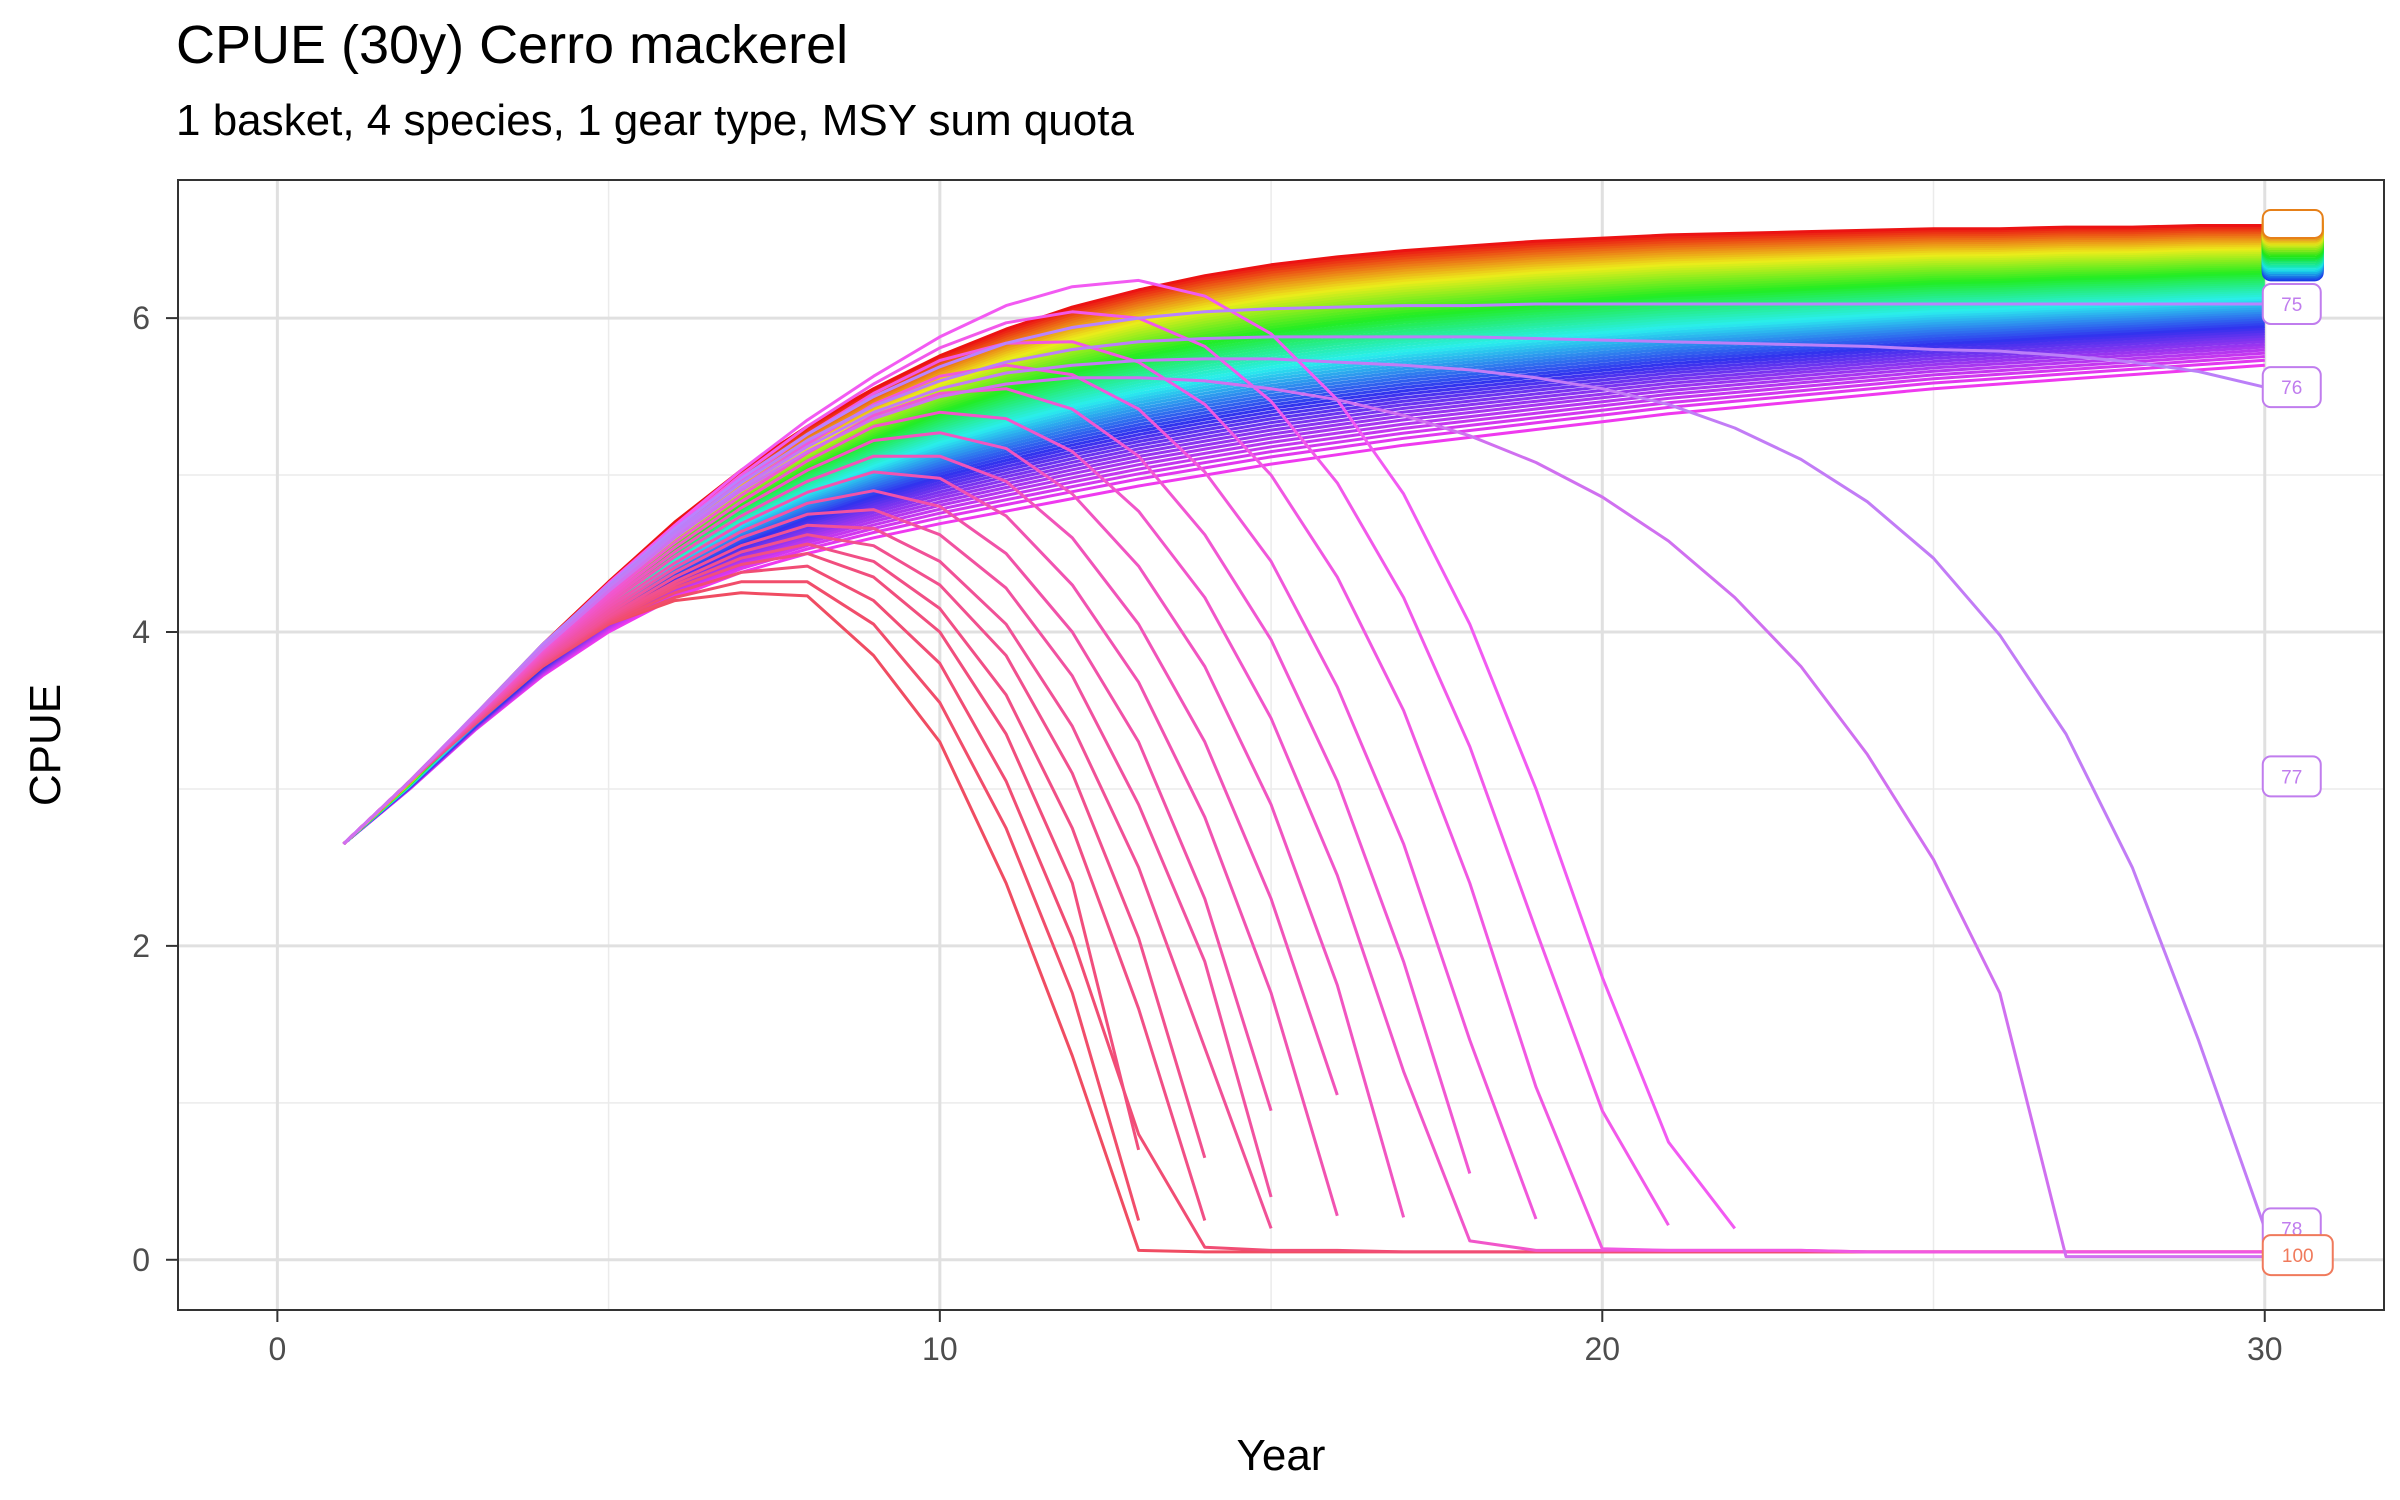 The width and height of the screenshot is (2400, 1500). What do you see at coordinates (45, 745) in the screenshot?
I see `y-axis-title: CPUE` at bounding box center [45, 745].